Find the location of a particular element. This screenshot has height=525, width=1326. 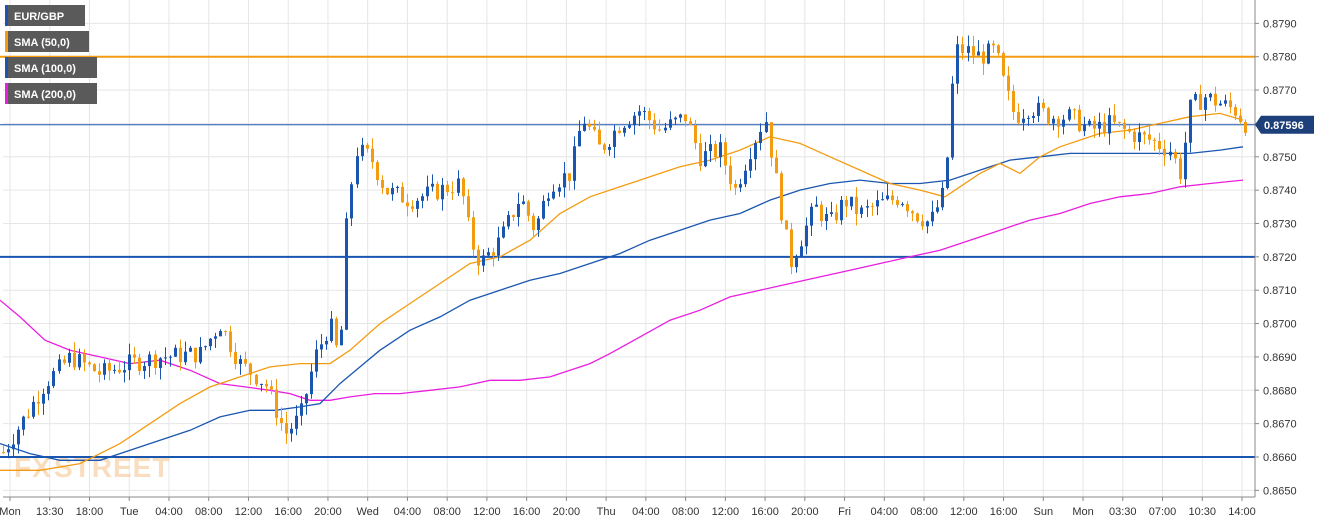

price-tag-label: 0.87596 is located at coordinates (1284, 126).